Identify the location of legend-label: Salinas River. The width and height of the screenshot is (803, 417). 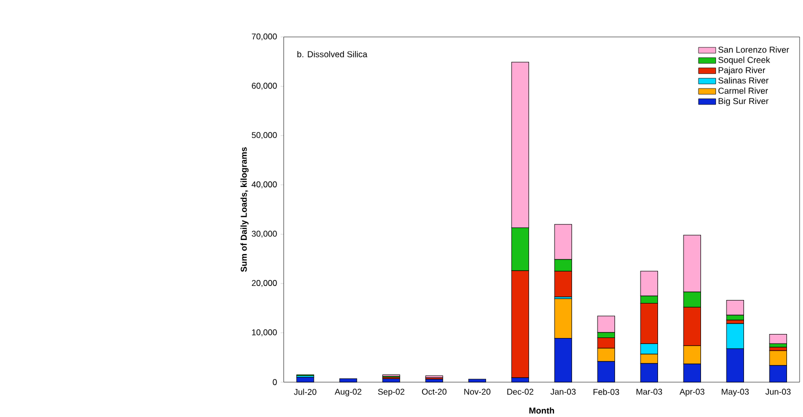
(743, 80).